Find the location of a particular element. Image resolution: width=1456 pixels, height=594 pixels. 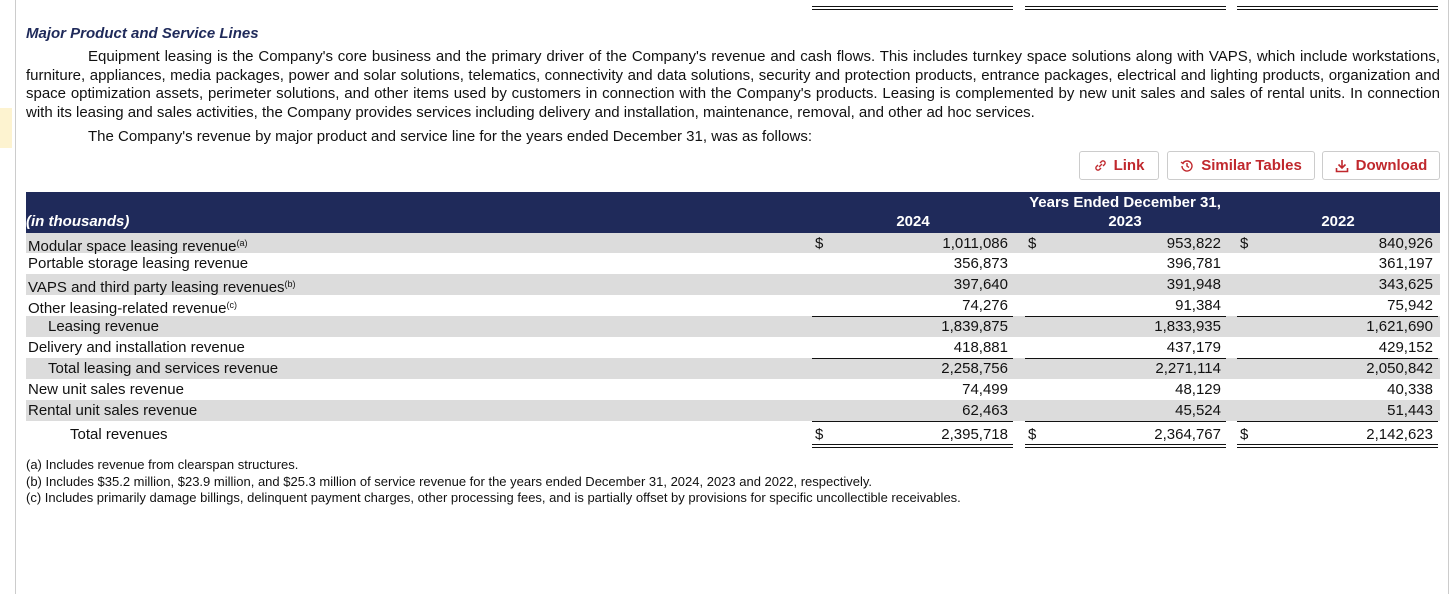

label-text: Rental unit sales revenue is located at coordinates (113, 410).